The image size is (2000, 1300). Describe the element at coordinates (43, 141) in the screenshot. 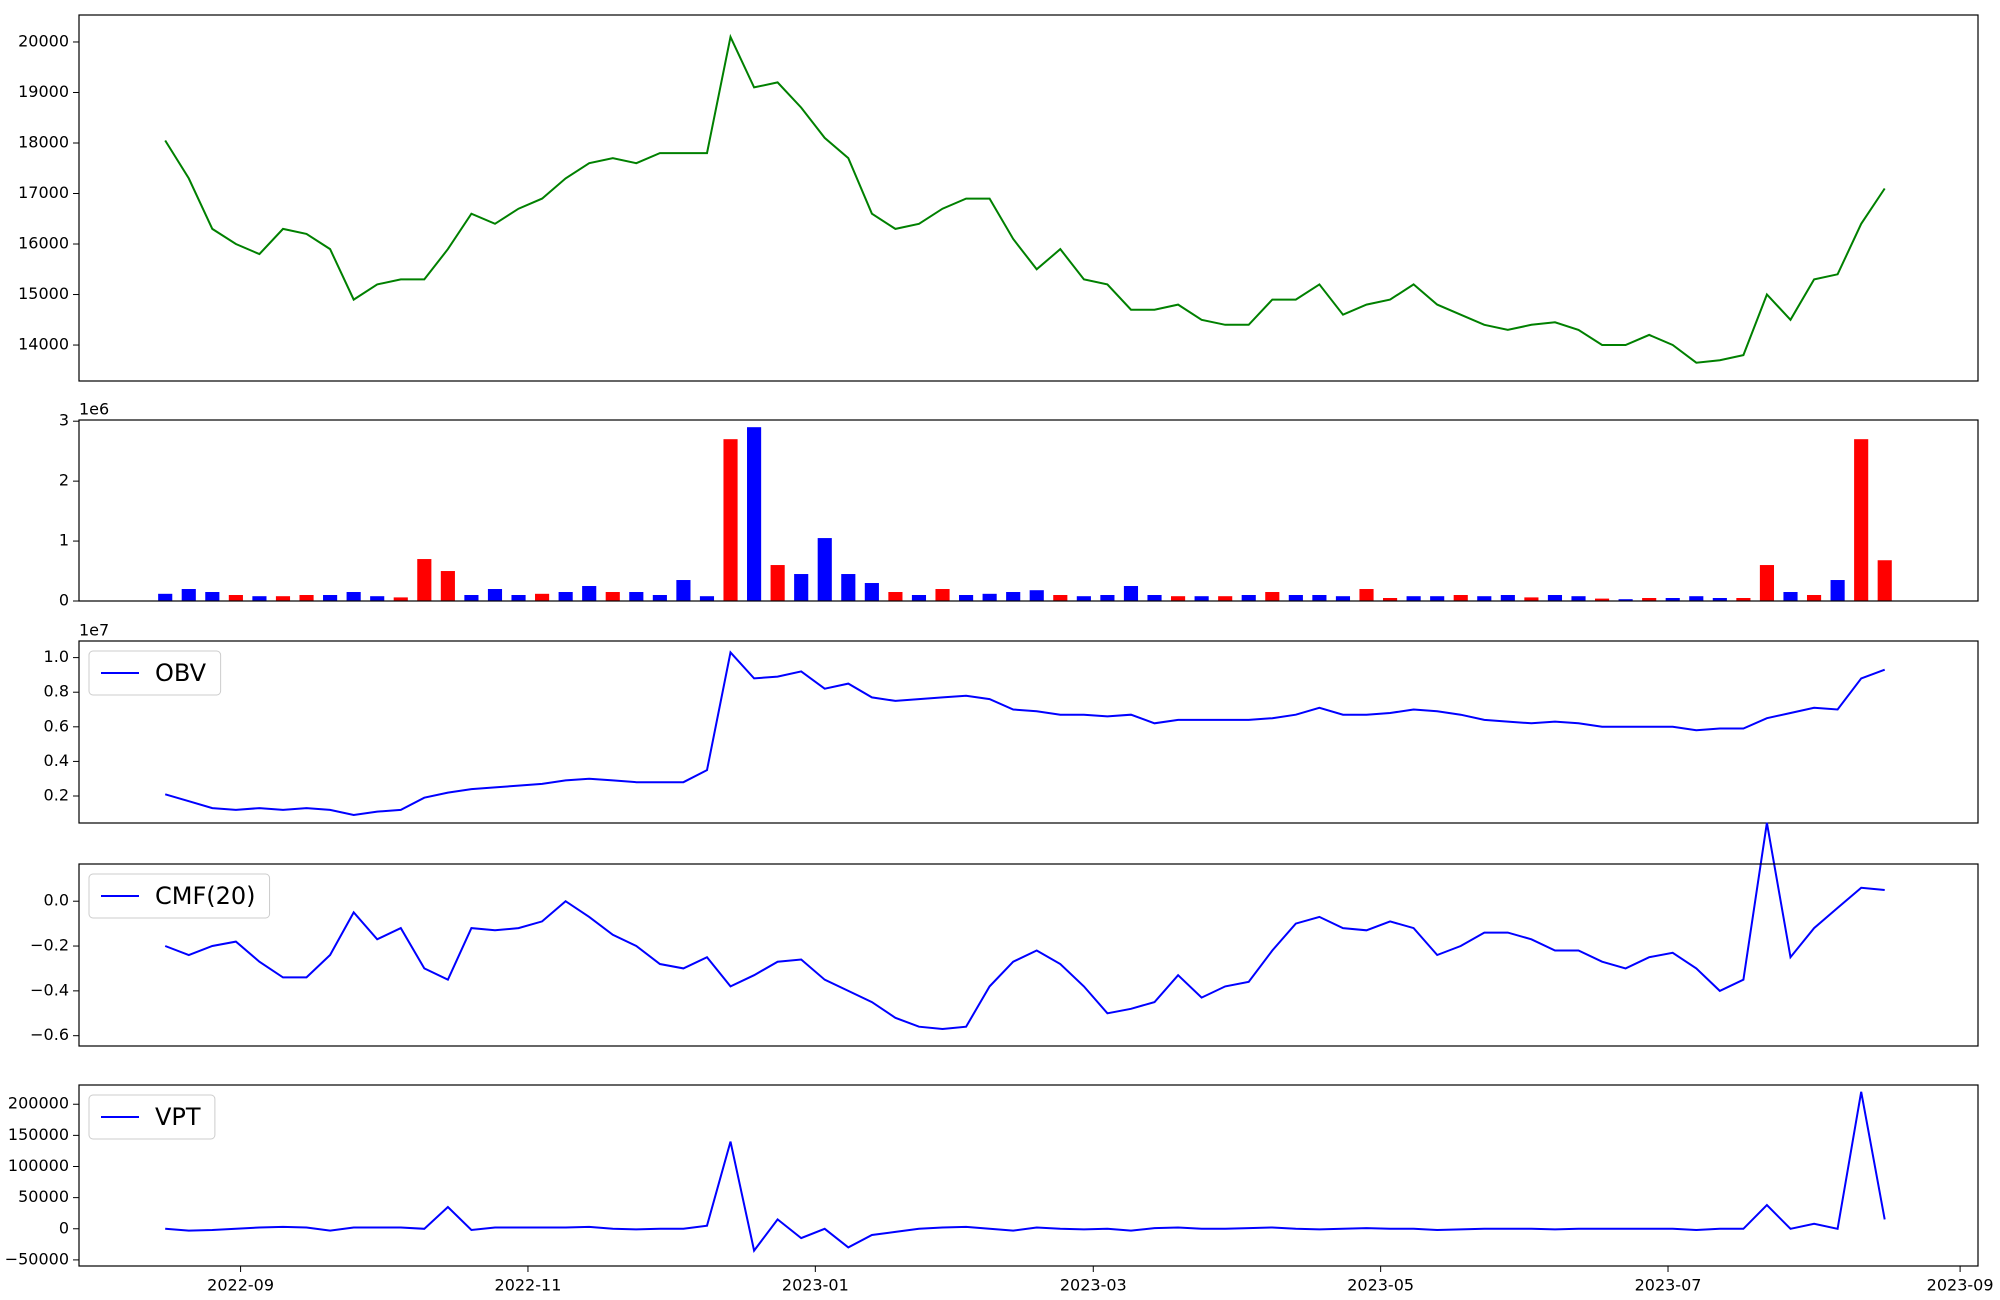

I see `y-tick-label: 18000` at that location.